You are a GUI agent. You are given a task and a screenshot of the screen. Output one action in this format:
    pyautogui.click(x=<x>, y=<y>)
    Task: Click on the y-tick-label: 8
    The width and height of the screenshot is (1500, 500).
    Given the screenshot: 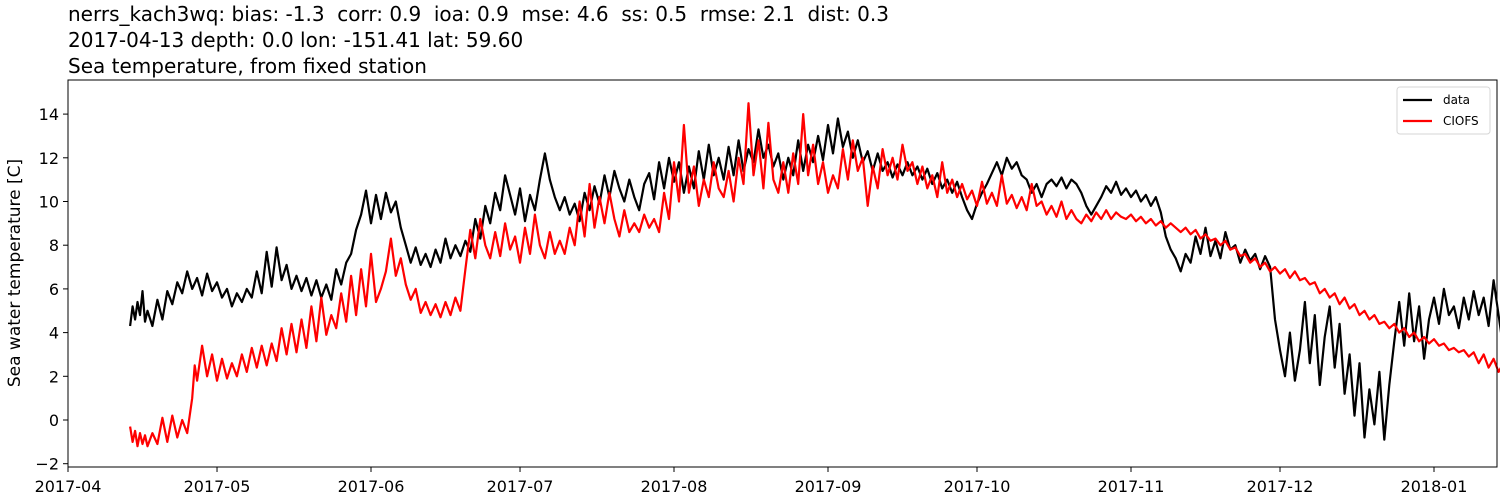 What is the action you would take?
    pyautogui.click(x=54, y=245)
    